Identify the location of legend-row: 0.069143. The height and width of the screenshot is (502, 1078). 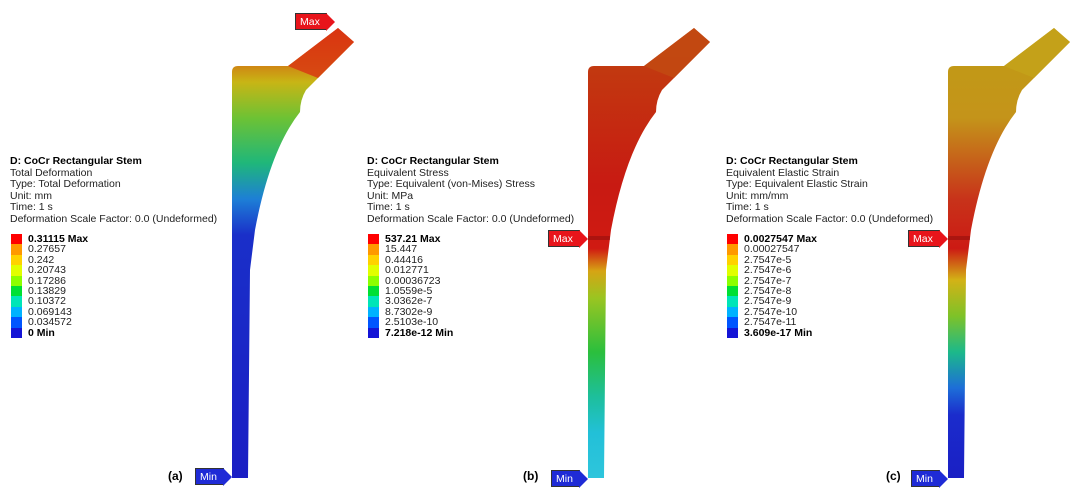
(49, 312).